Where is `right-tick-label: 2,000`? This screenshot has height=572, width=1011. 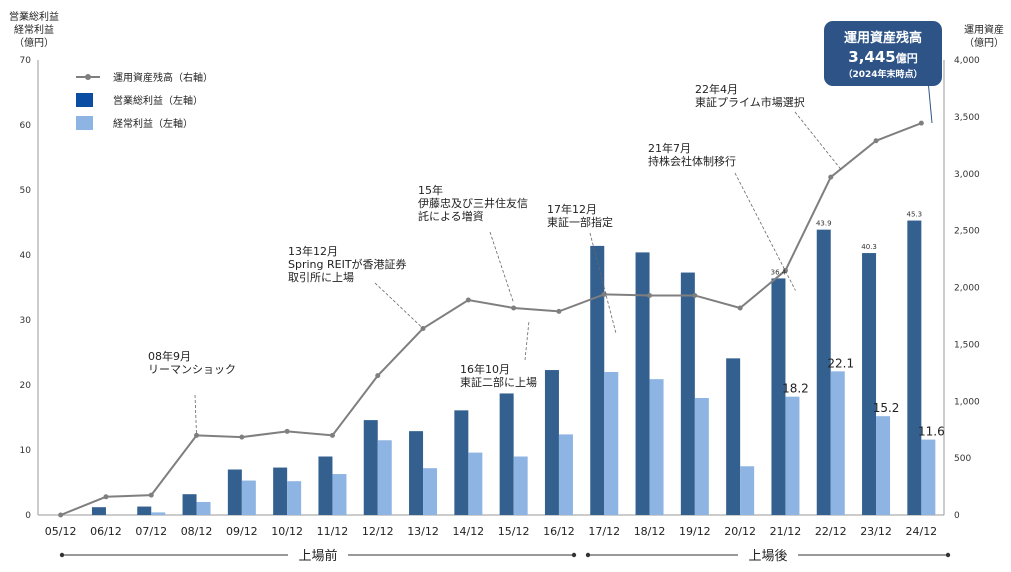
right-tick-label: 2,000 is located at coordinates (967, 289).